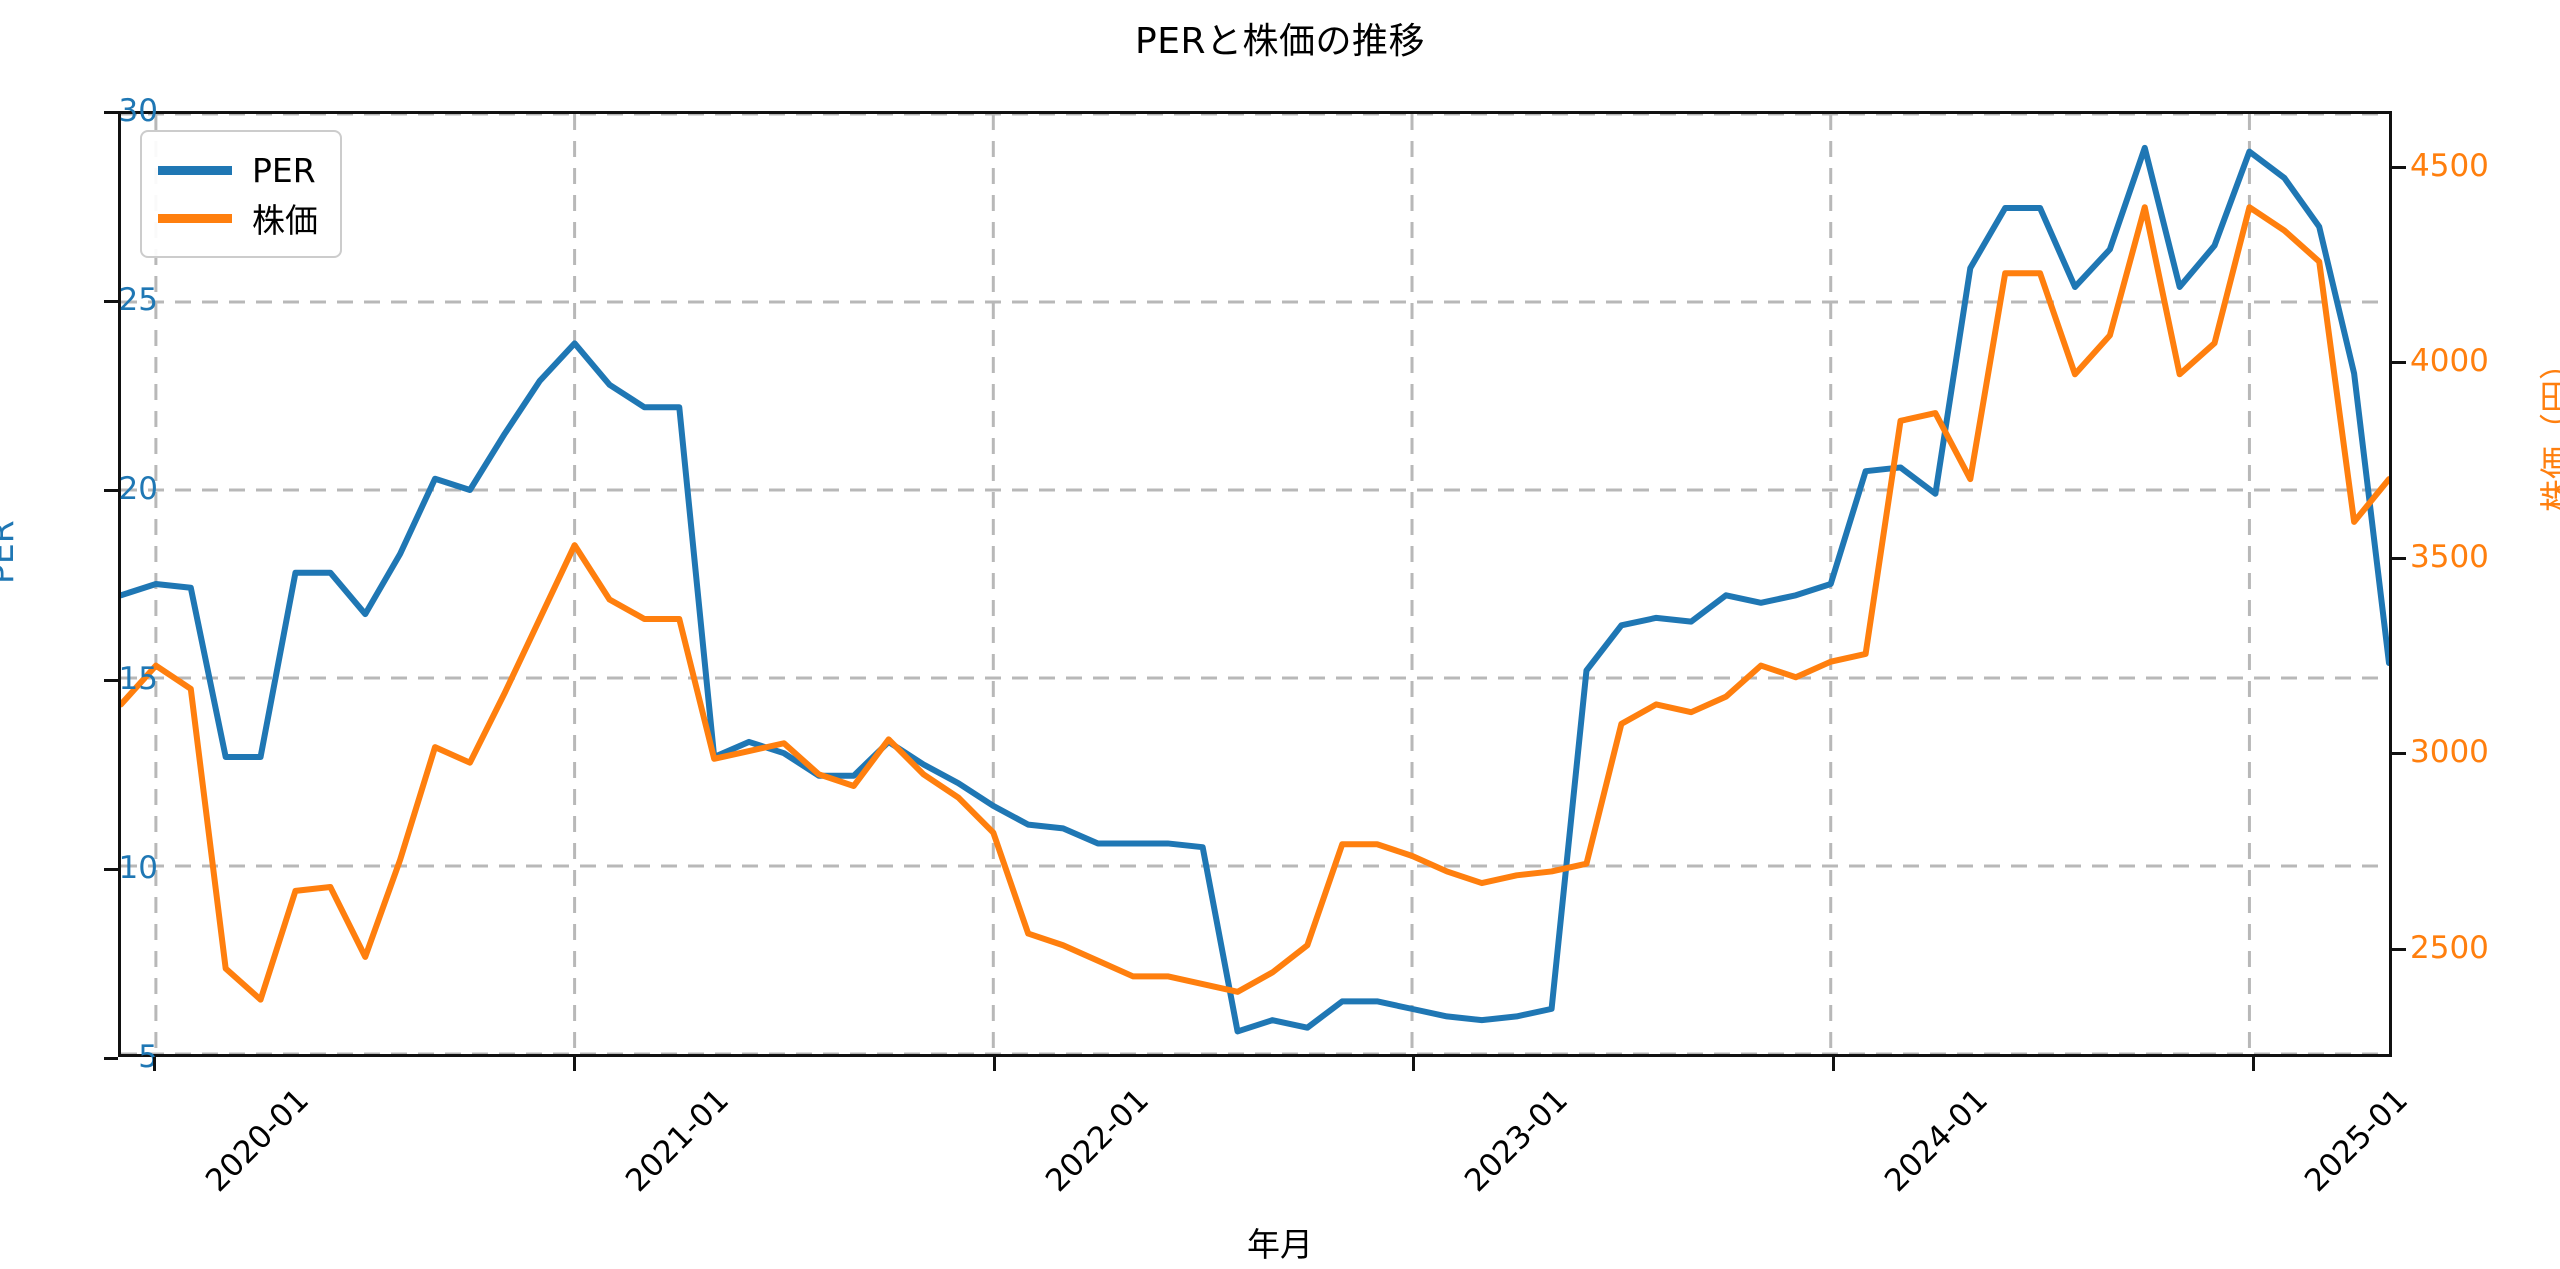  I want to click on legend-label-price: 株価, so click(285, 220).